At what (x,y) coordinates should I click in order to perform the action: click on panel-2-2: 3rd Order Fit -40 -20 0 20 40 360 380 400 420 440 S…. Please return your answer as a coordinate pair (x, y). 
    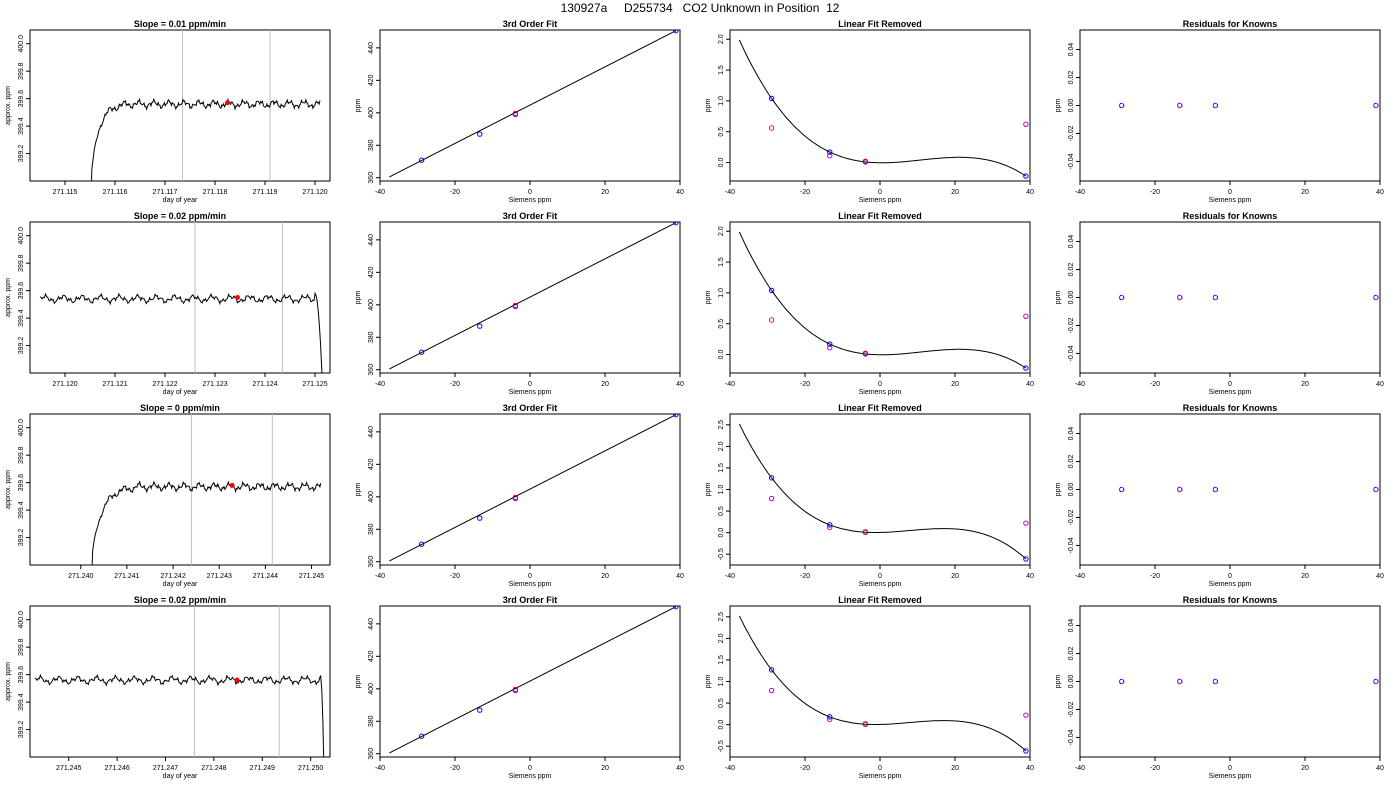
    Looking at the image, I should click on (519, 303).